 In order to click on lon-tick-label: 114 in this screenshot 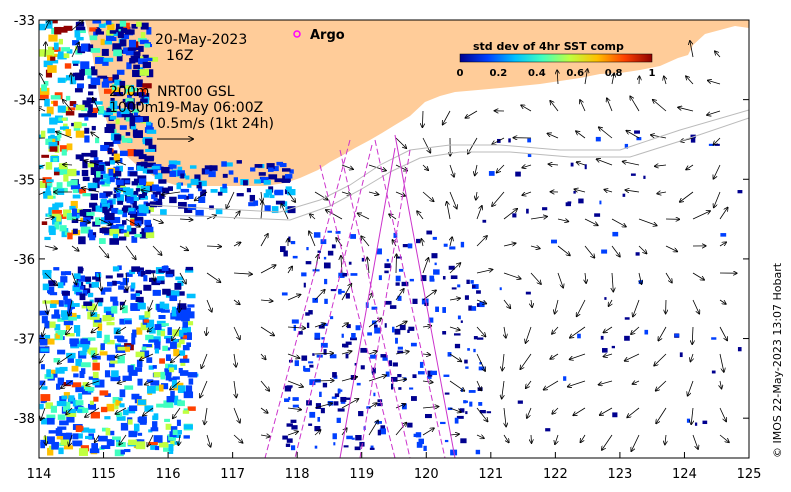, I will do `click(39, 474)`.